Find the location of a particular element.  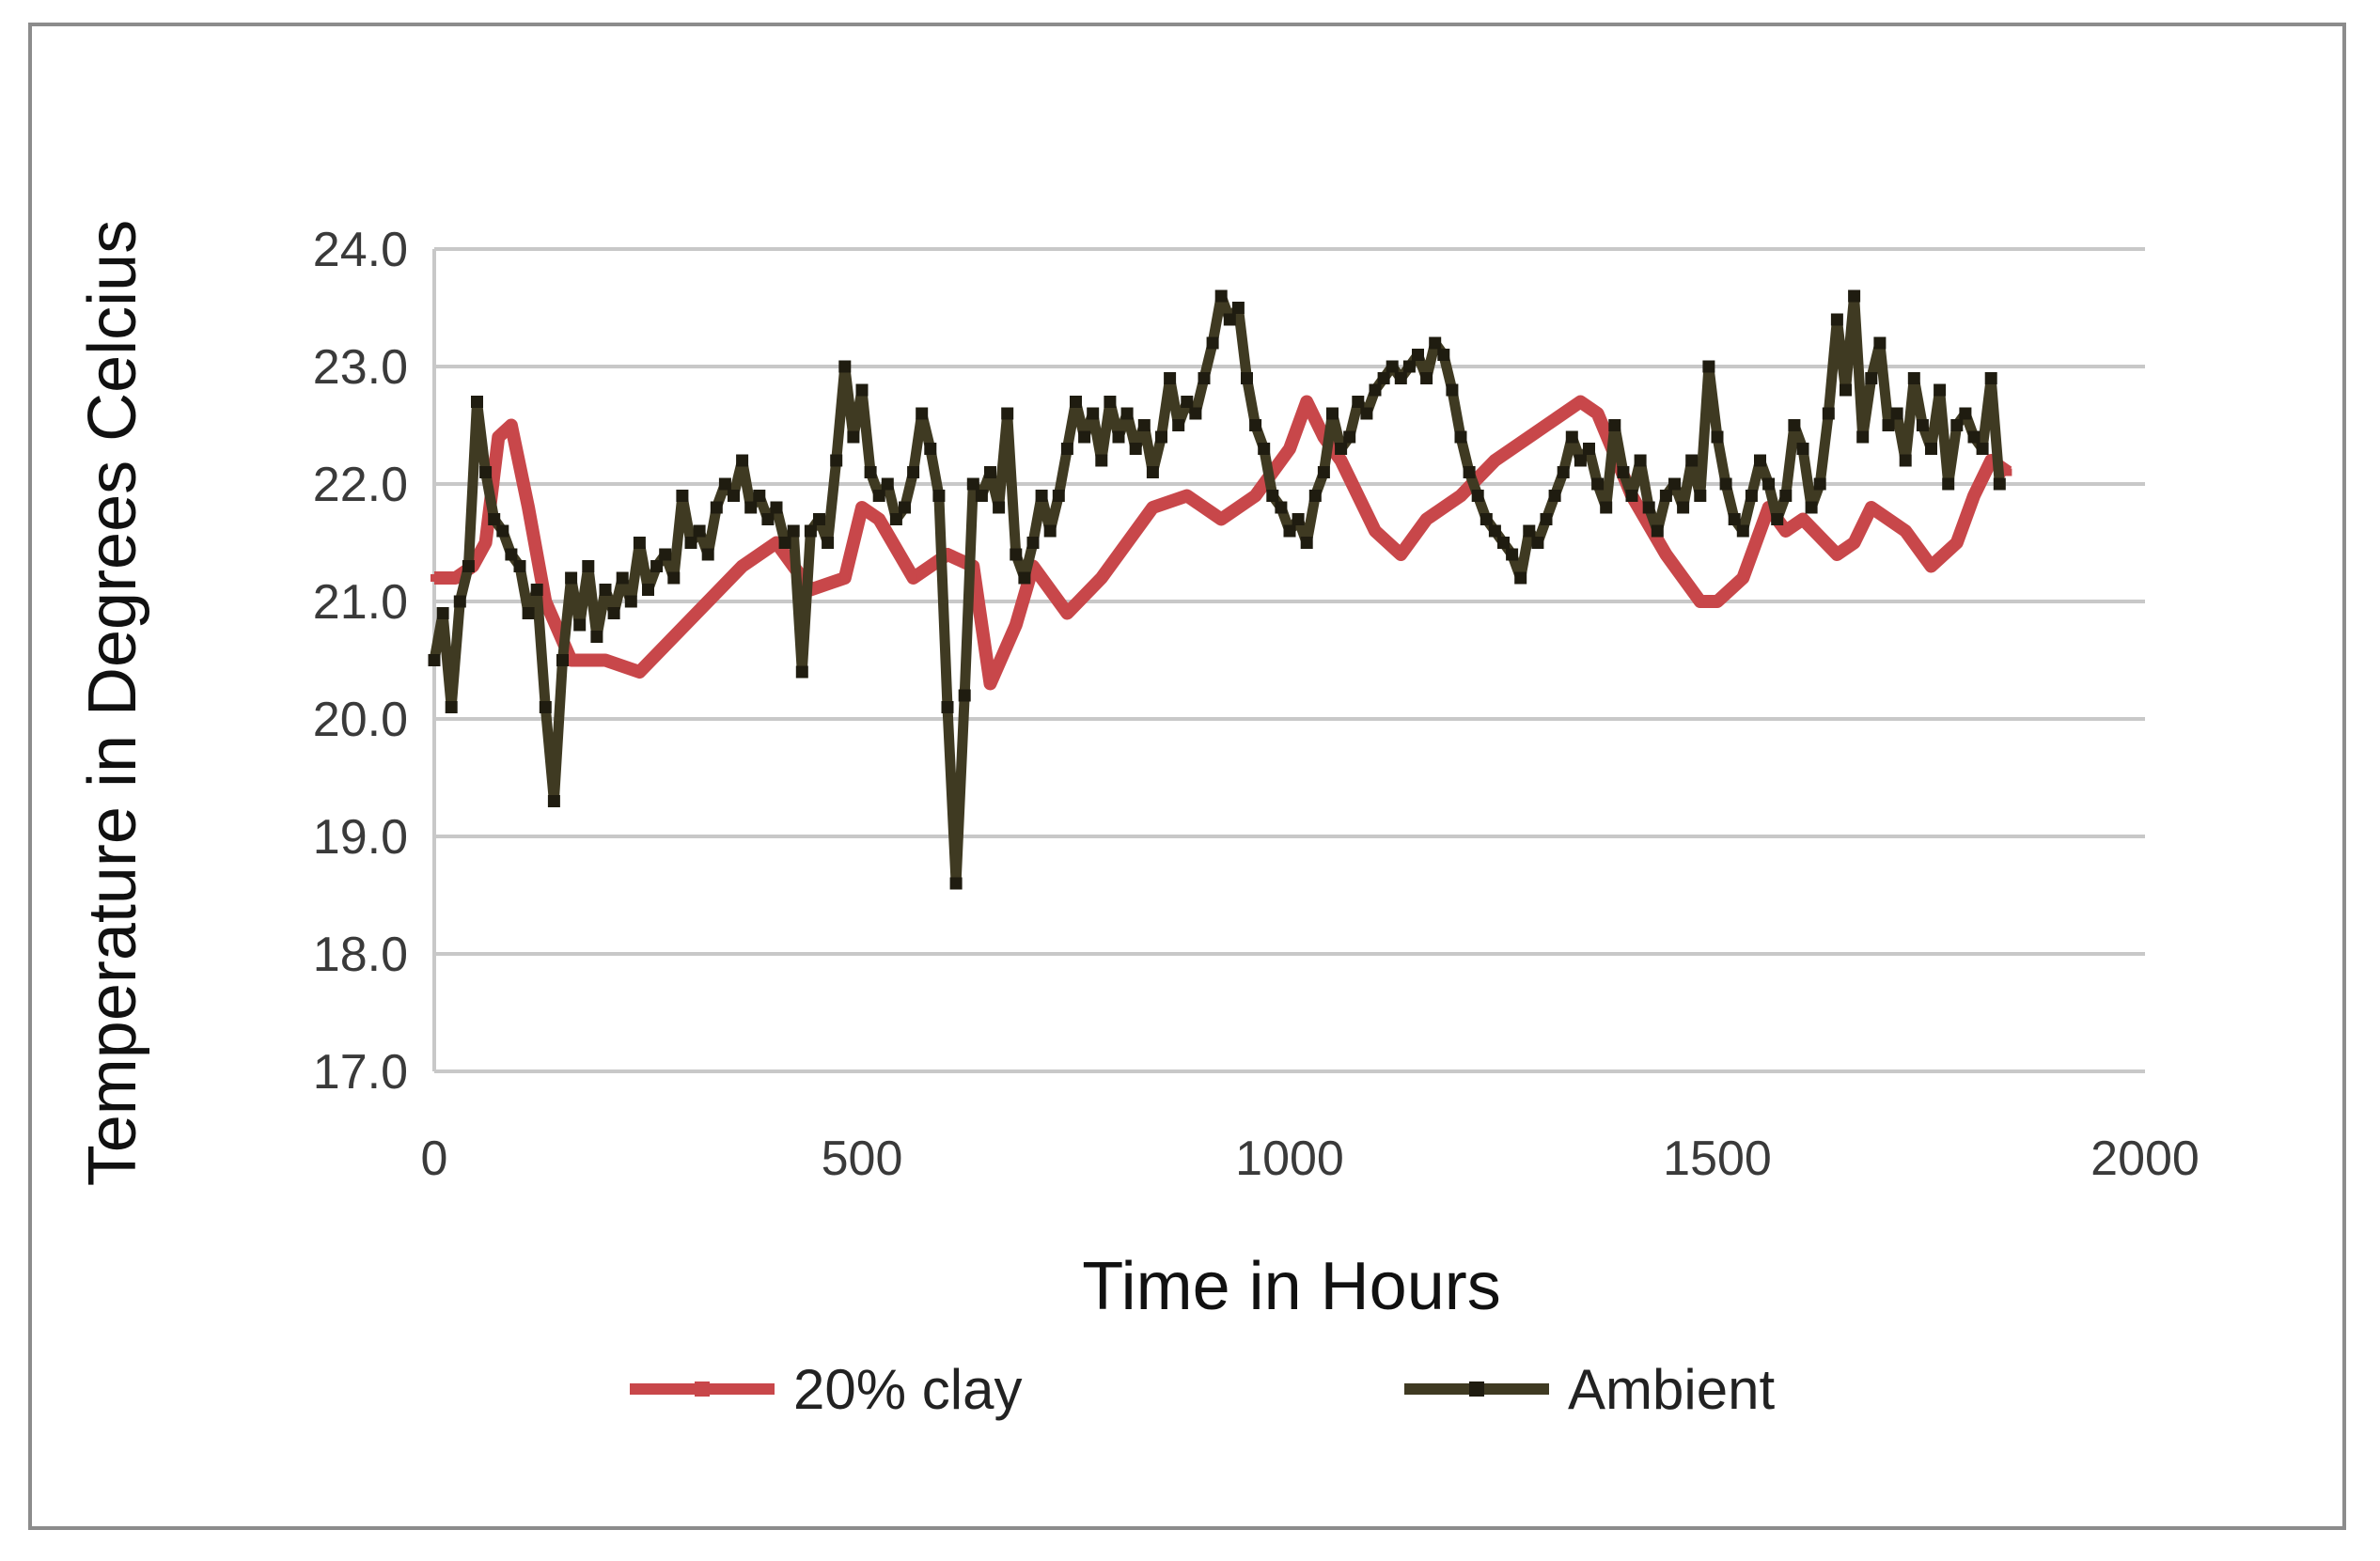

y-tick-label: 17.0 is located at coordinates (360, 1072).